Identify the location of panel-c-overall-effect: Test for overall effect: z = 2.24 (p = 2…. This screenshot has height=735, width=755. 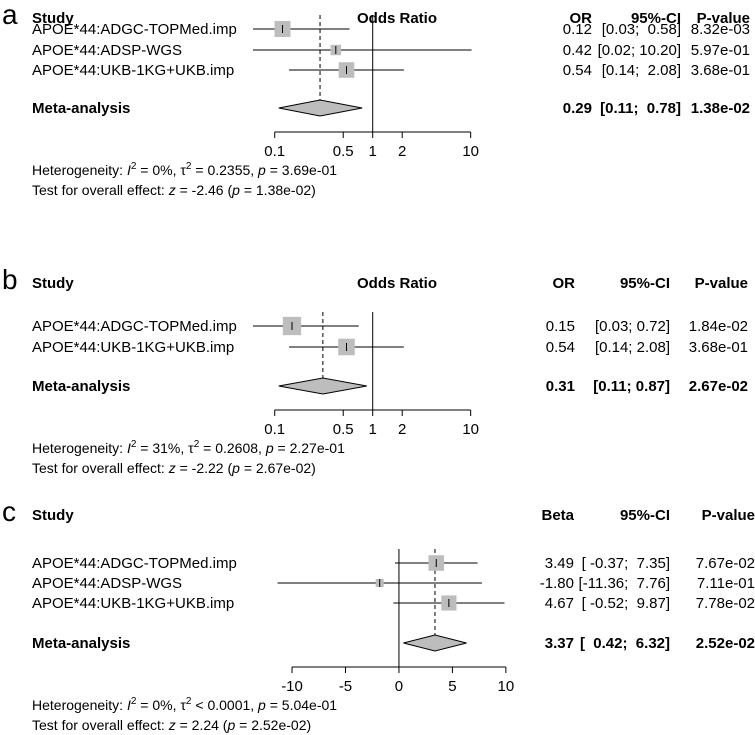
(171, 725).